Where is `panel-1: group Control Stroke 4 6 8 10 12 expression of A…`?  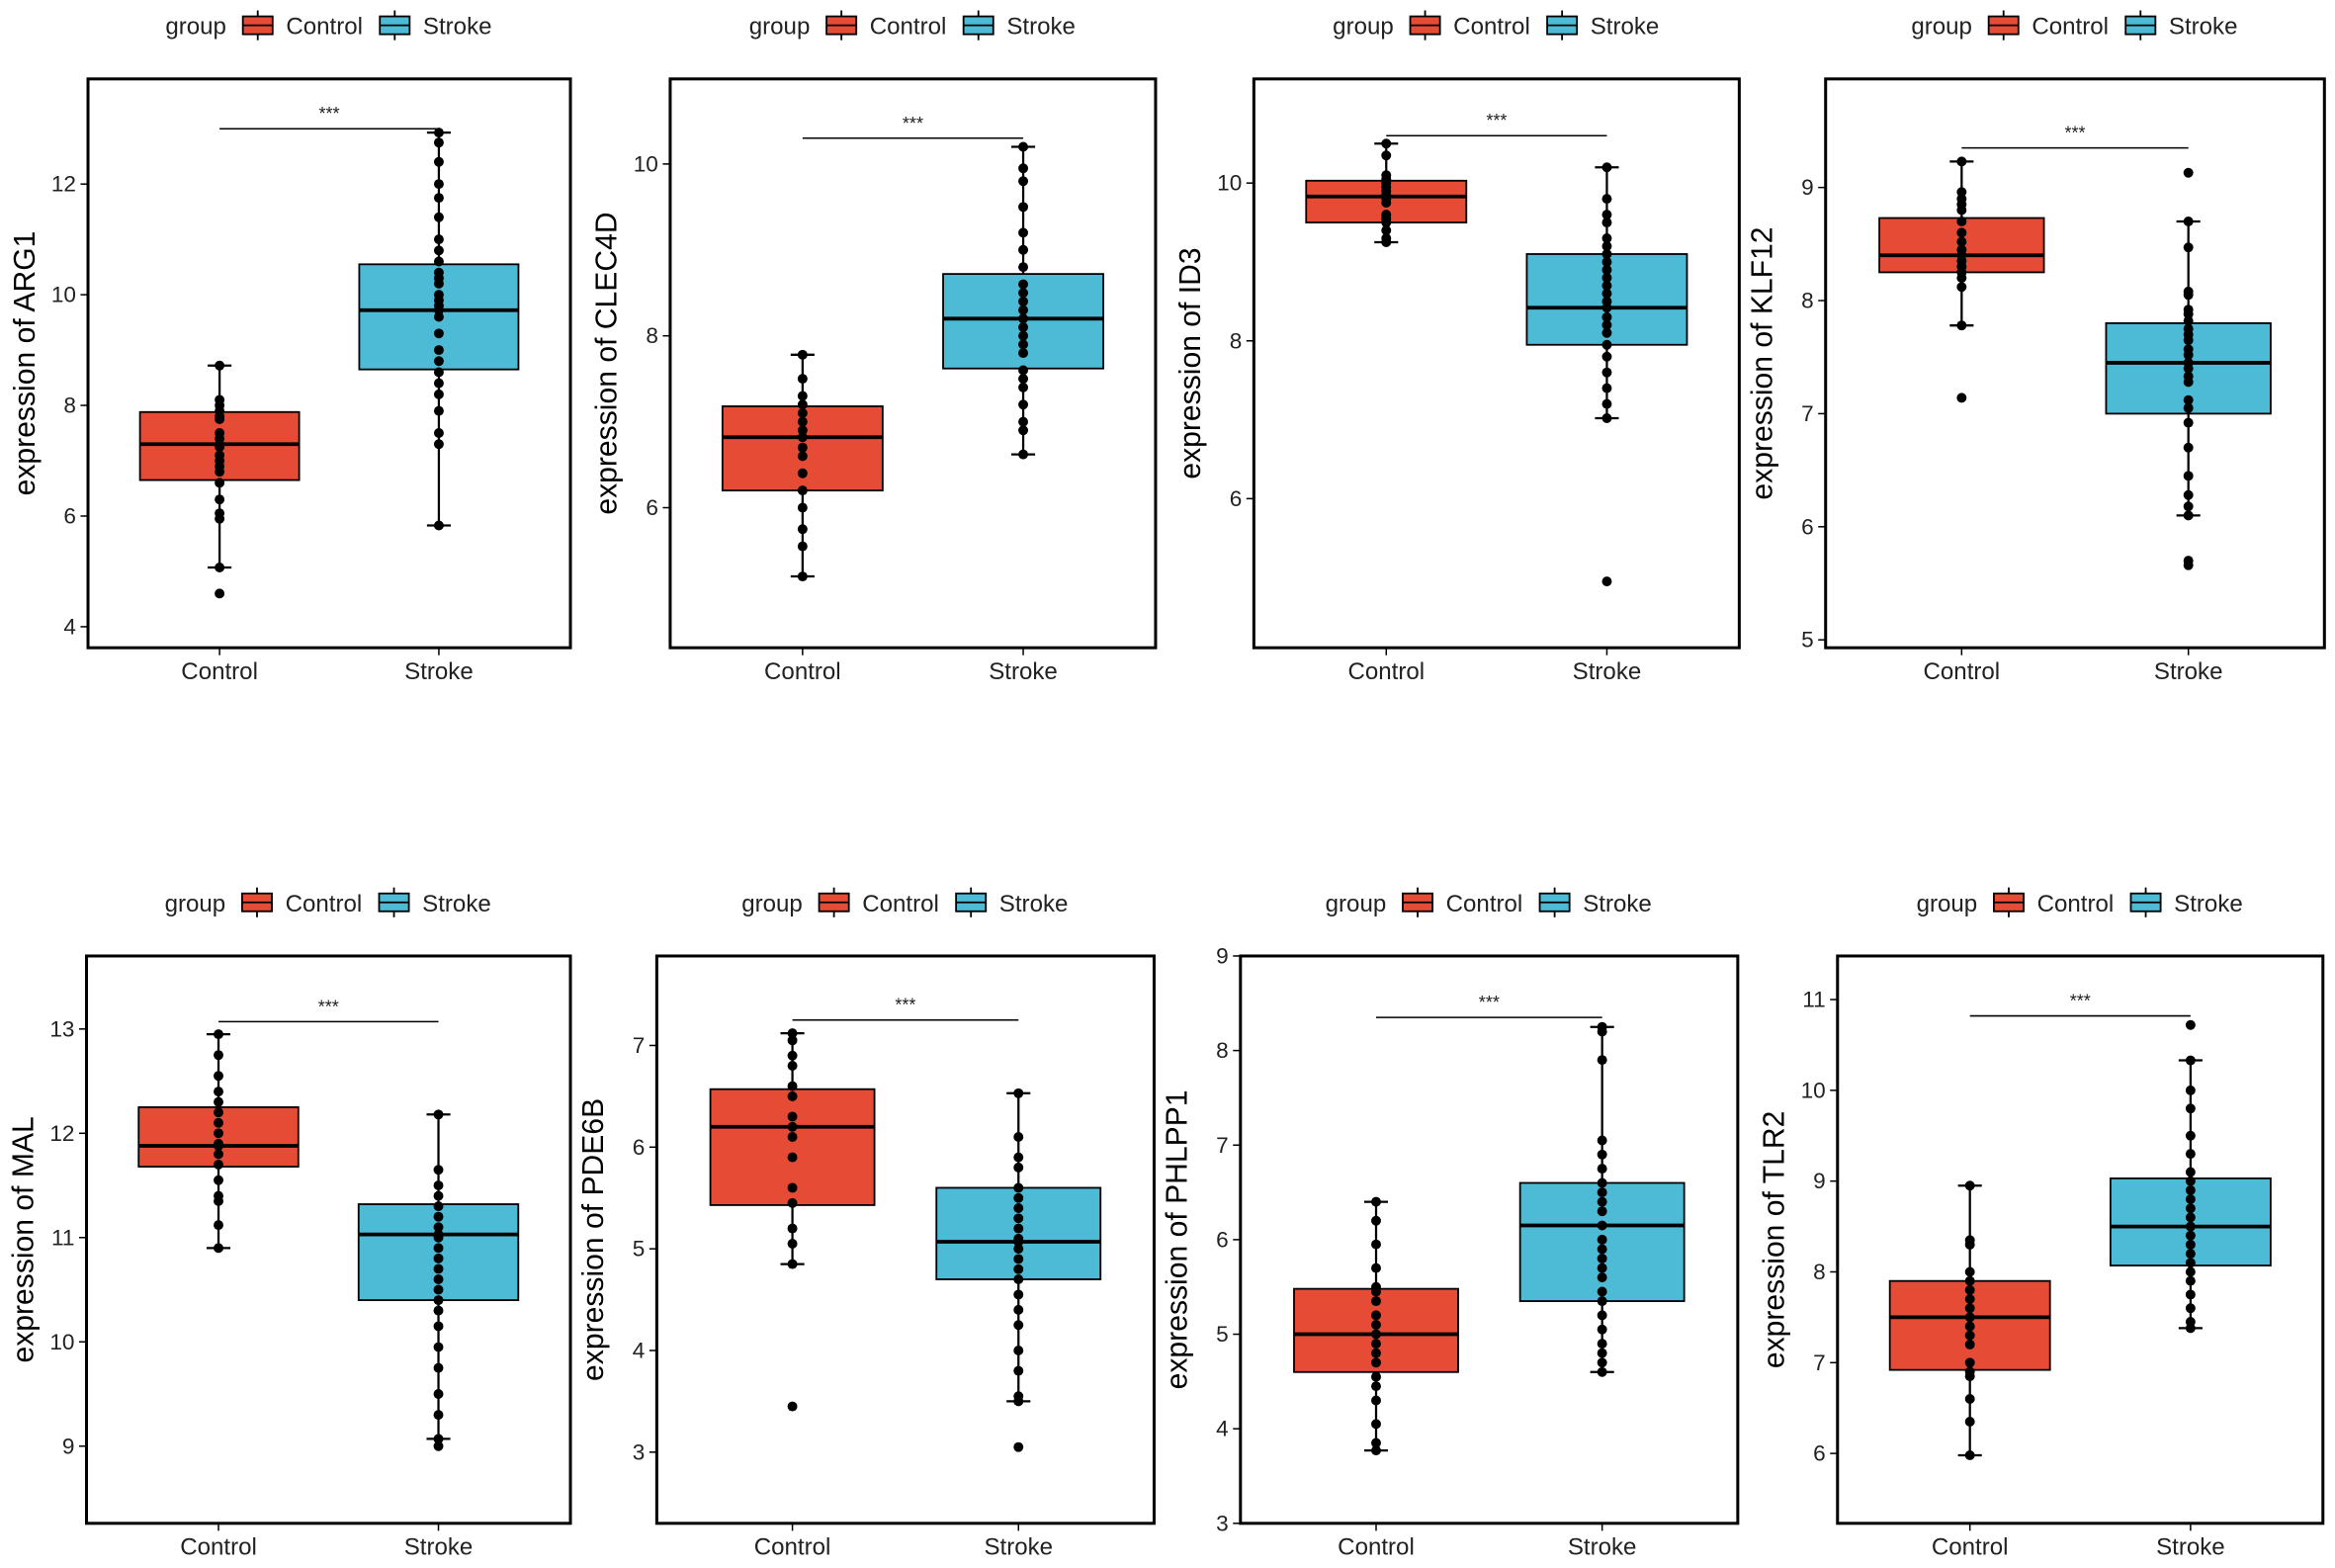 panel-1: group Control Stroke 4 6 8 10 12 expression of A… is located at coordinates (290, 347).